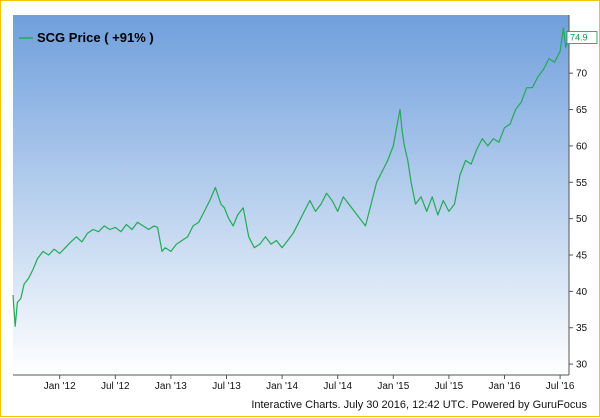  I want to click on x-tick-label: Jan '14, so click(282, 386).